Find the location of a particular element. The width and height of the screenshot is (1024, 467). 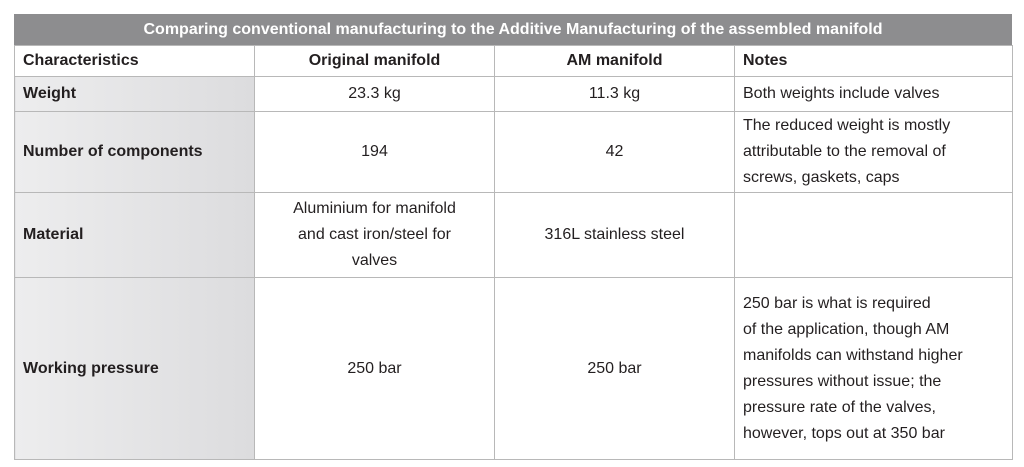

column-header: Characteristics is located at coordinates (134, 61).